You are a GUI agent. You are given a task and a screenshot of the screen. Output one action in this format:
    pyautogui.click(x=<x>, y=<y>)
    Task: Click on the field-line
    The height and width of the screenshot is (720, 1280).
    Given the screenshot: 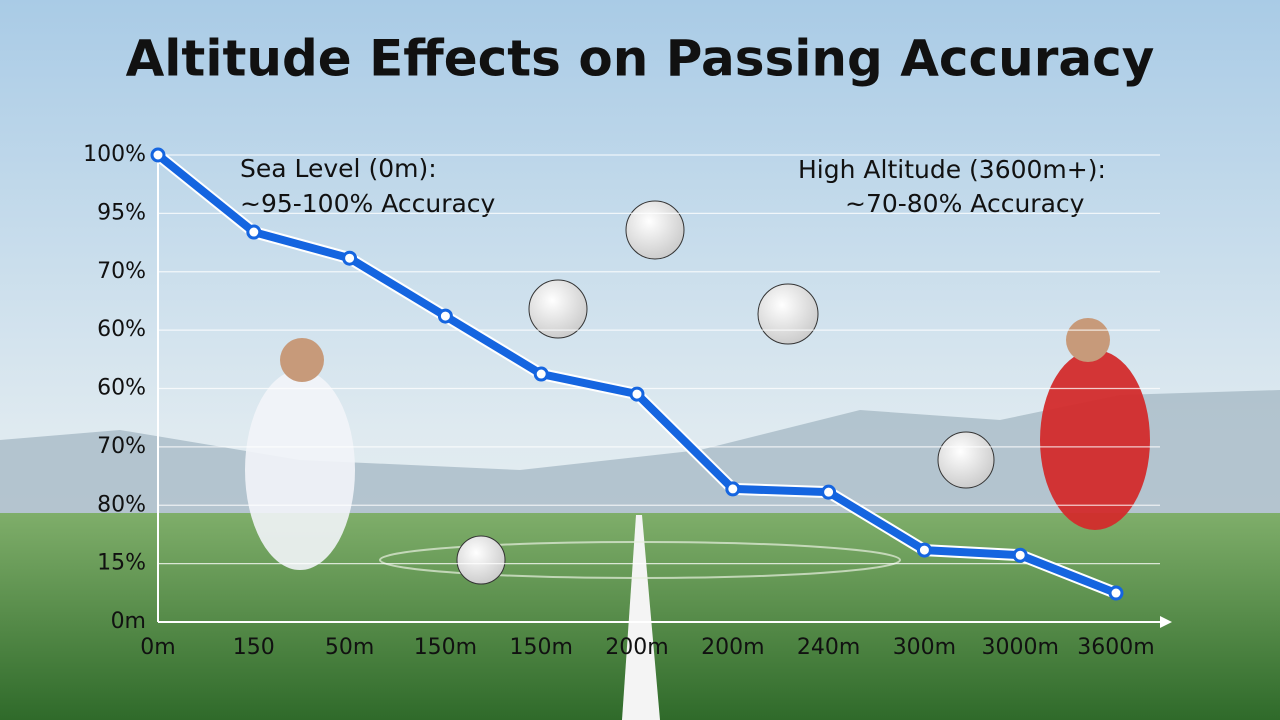 What is the action you would take?
    pyautogui.click(x=641, y=617)
    